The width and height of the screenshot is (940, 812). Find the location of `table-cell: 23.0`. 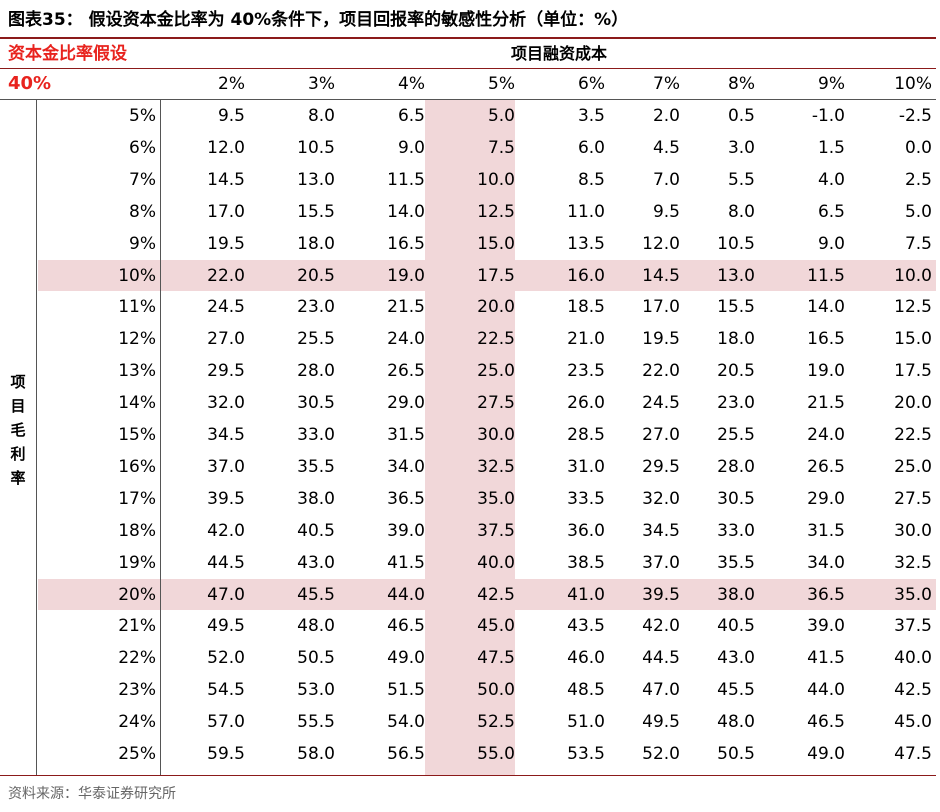

table-cell: 23.0 is located at coordinates (736, 403).